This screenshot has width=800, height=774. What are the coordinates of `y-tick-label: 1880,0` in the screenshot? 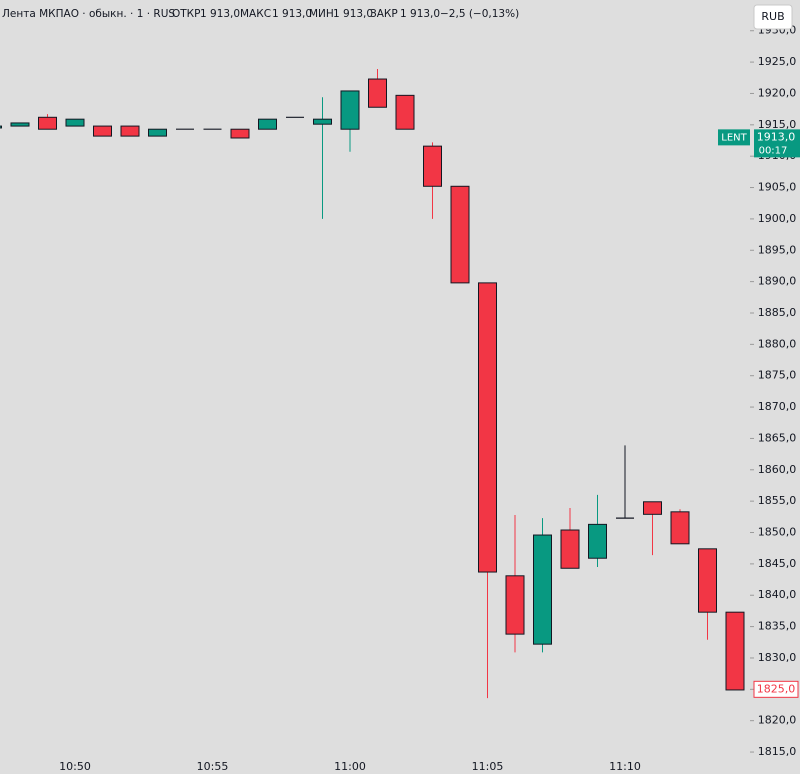 It's located at (777, 343).